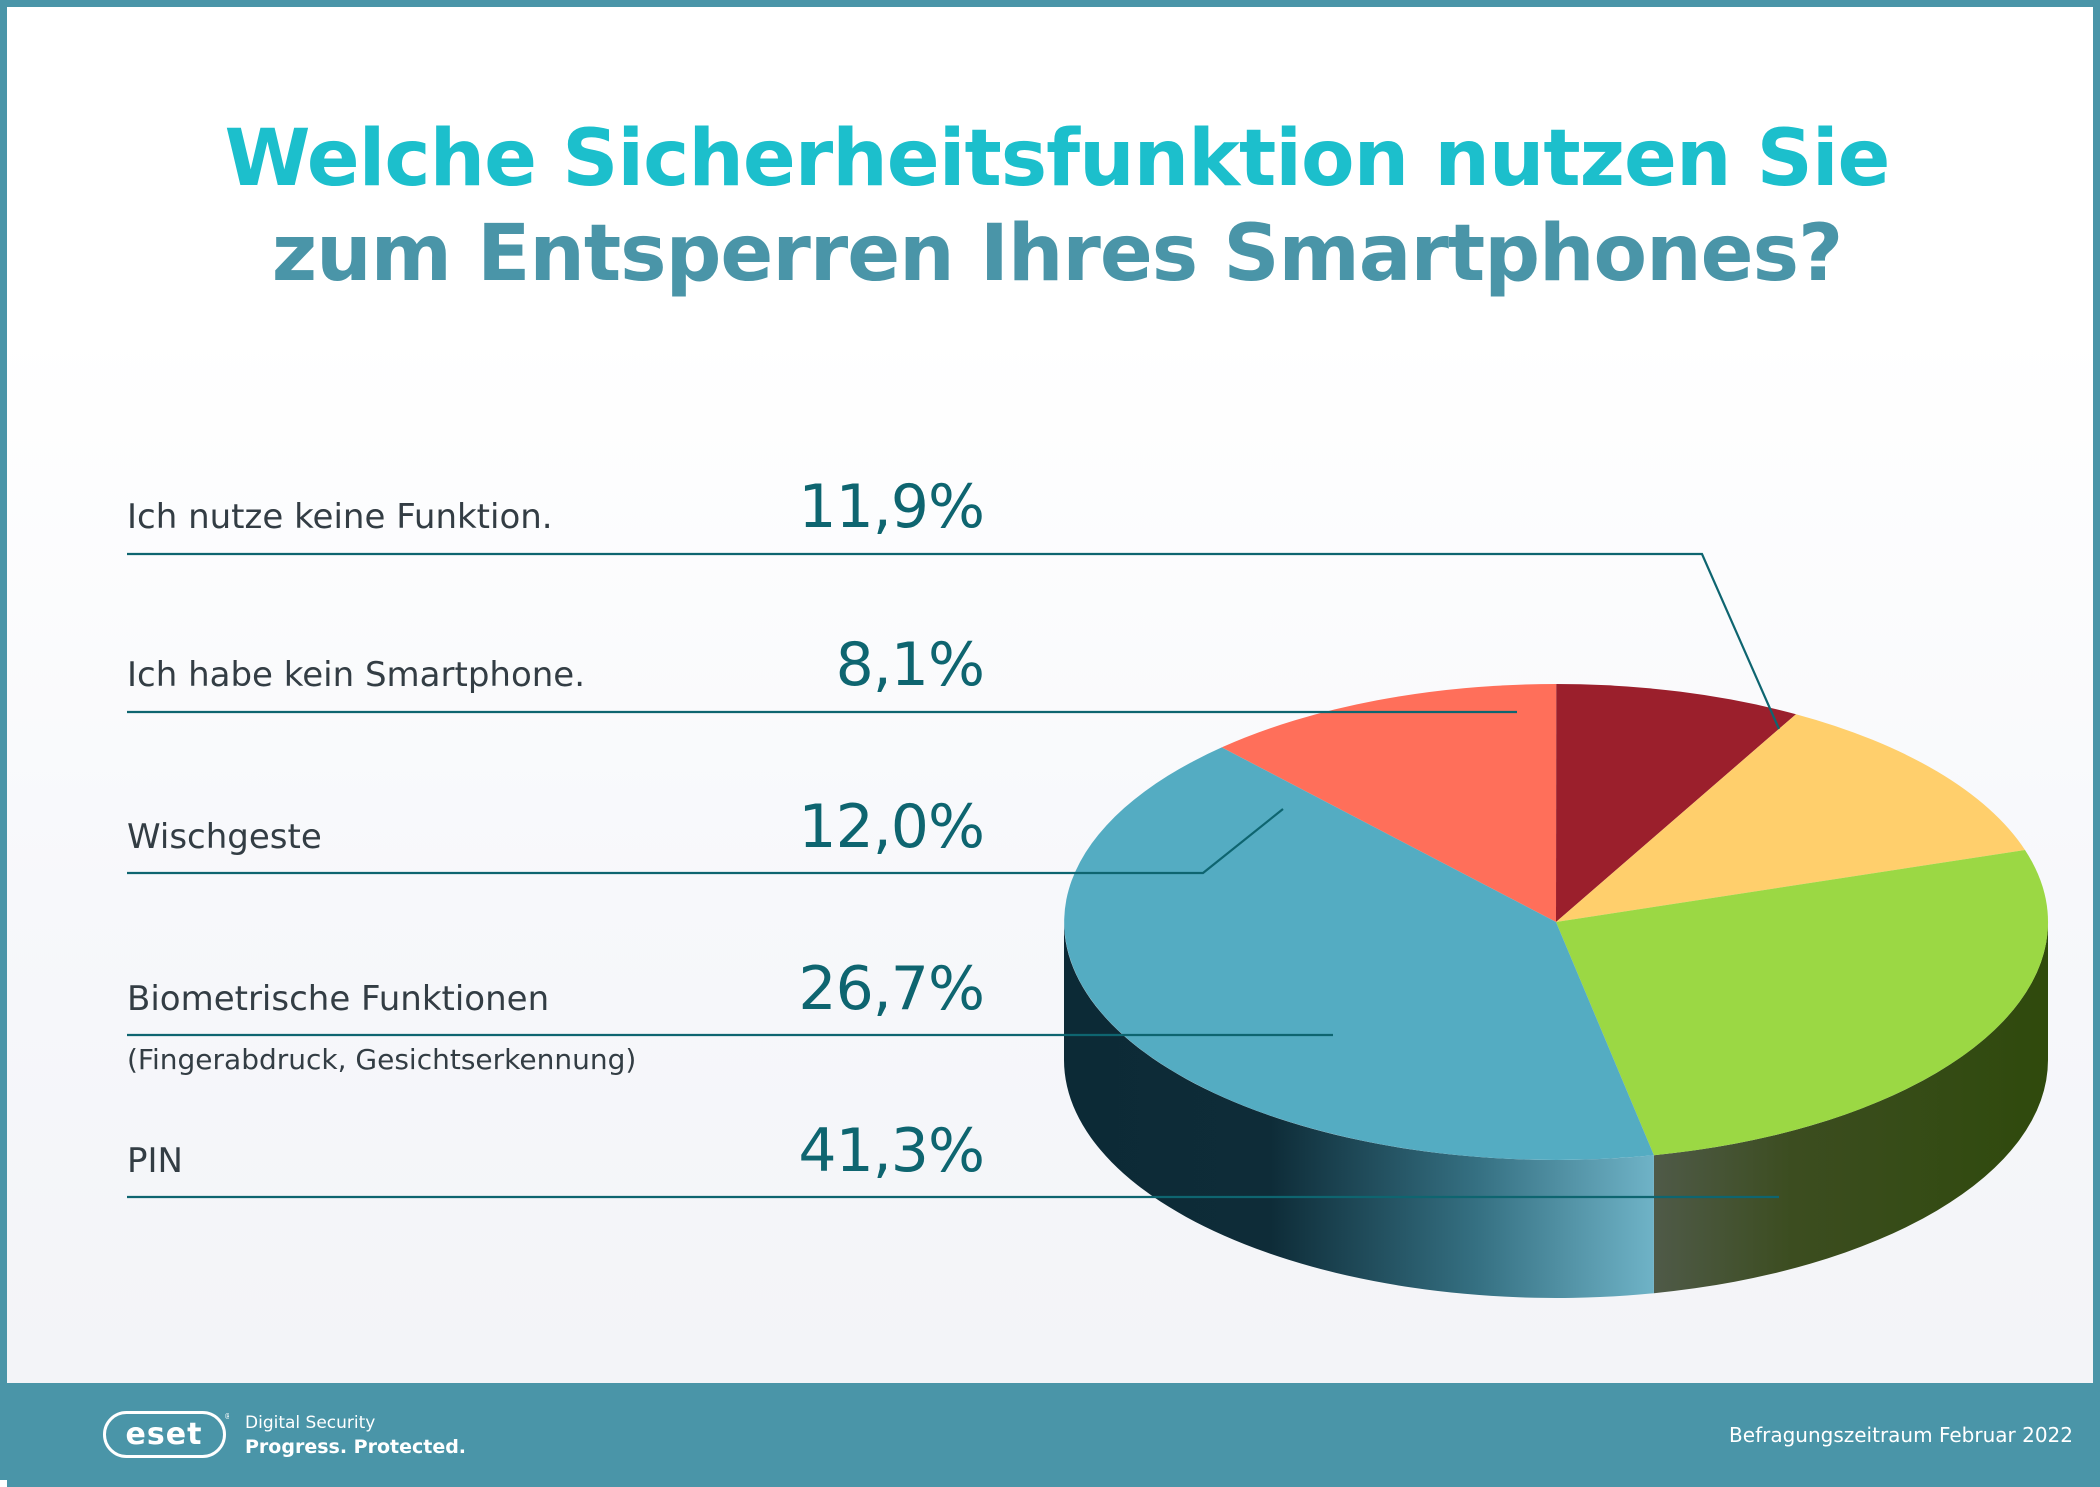 This screenshot has height=1487, width=2100. I want to click on eset-logo: eset ®, so click(166, 1434).